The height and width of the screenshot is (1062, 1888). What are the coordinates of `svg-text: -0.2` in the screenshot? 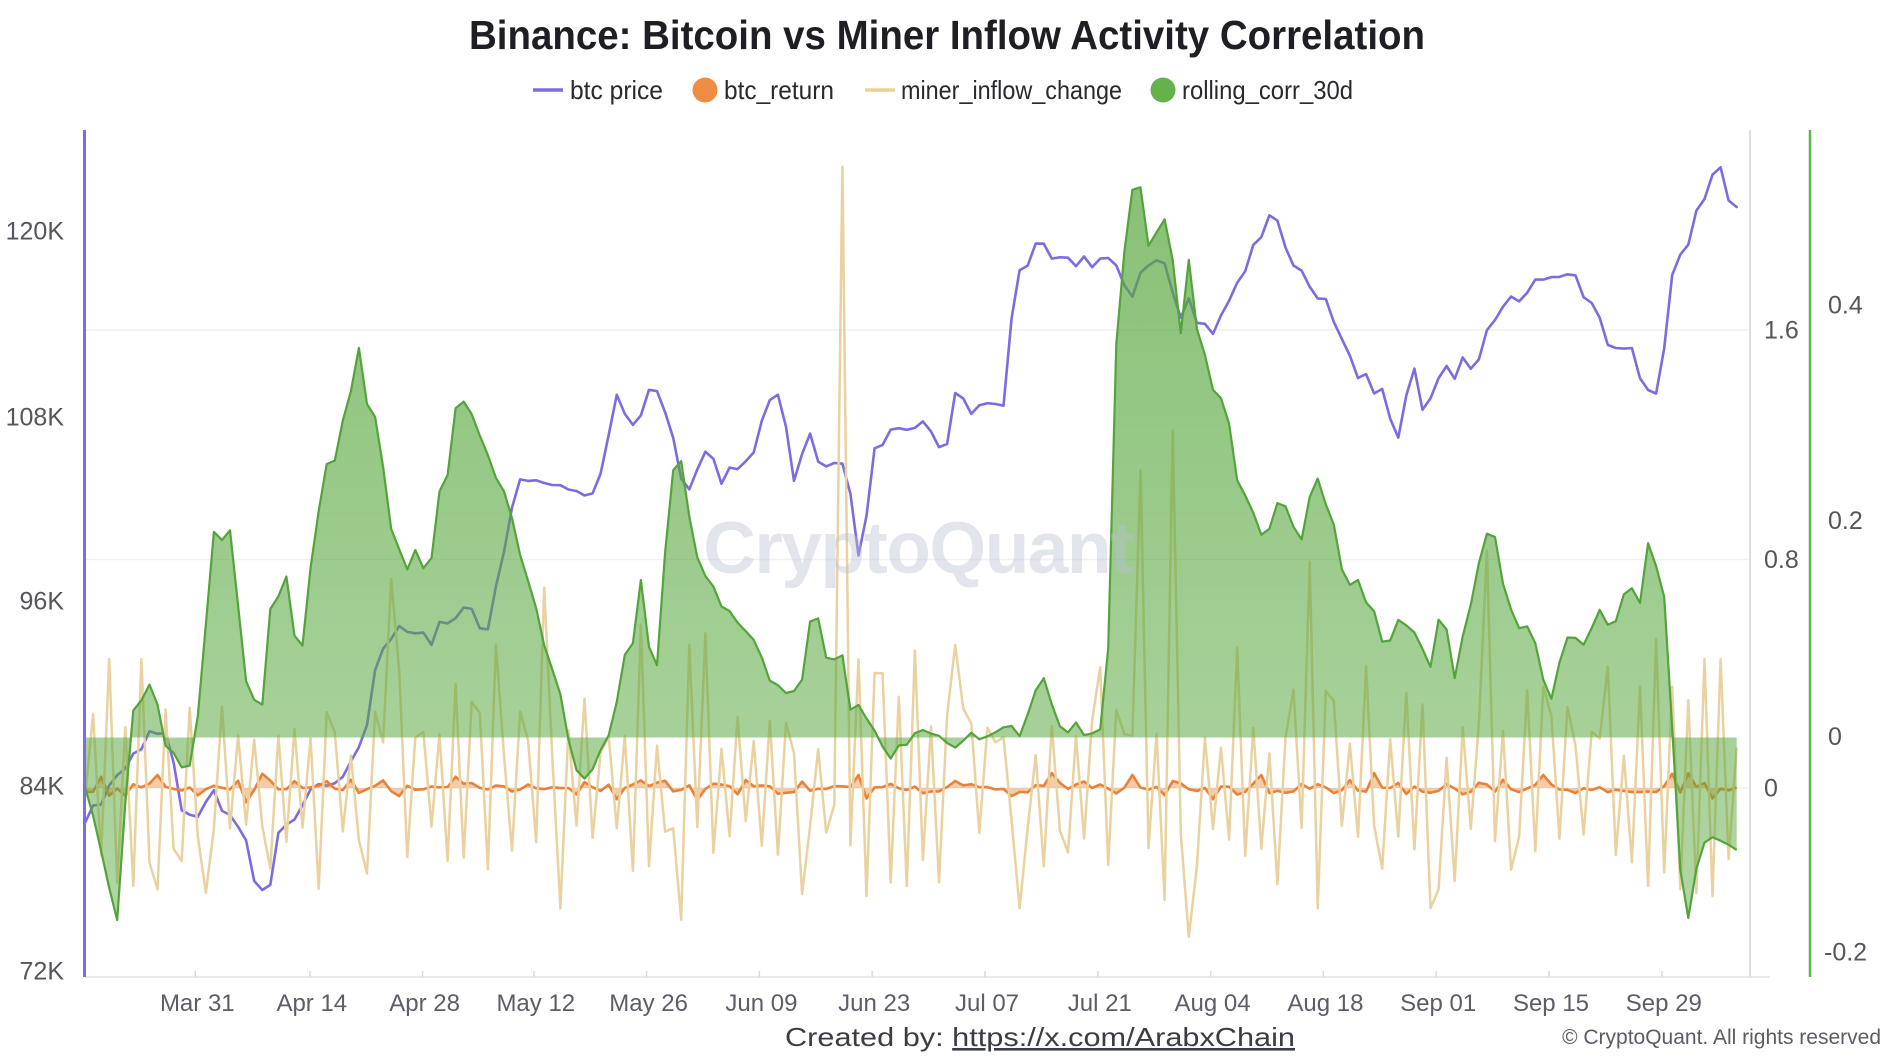 It's located at (1845, 953).